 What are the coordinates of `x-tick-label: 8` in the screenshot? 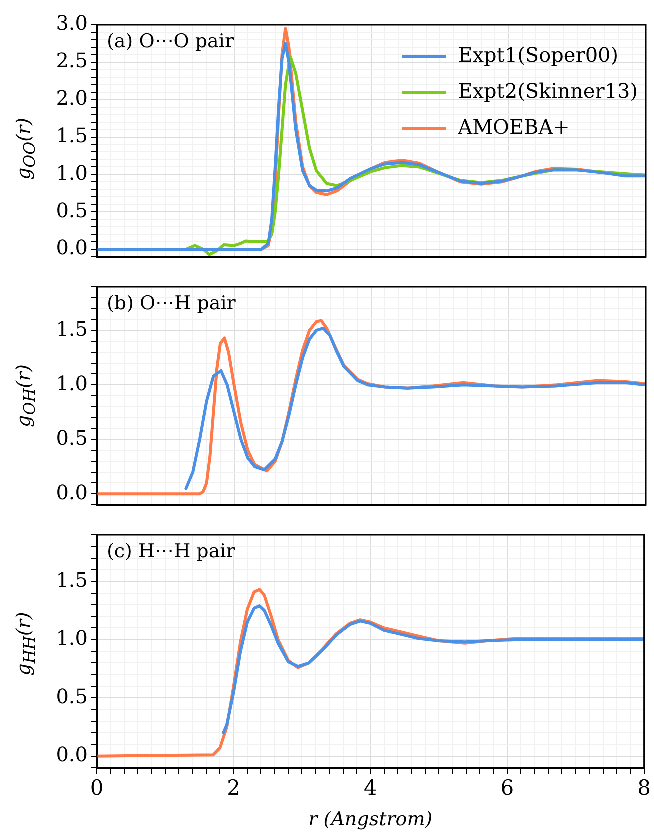 It's located at (645, 788).